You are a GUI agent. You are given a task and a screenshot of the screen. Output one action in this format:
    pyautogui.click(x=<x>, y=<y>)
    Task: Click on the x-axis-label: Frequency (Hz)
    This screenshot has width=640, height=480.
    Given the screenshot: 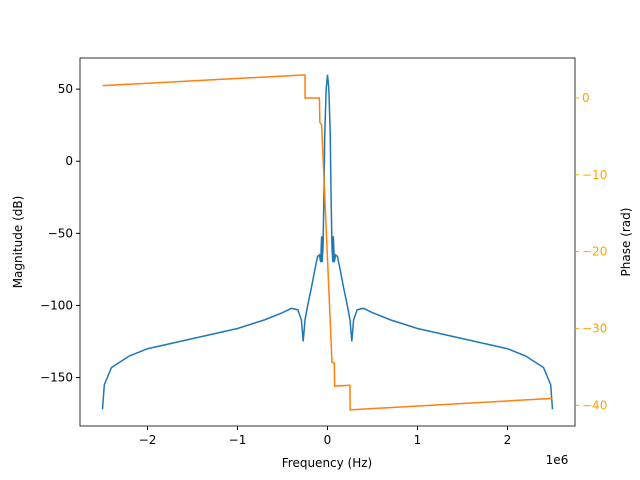 What is the action you would take?
    pyautogui.click(x=327, y=463)
    